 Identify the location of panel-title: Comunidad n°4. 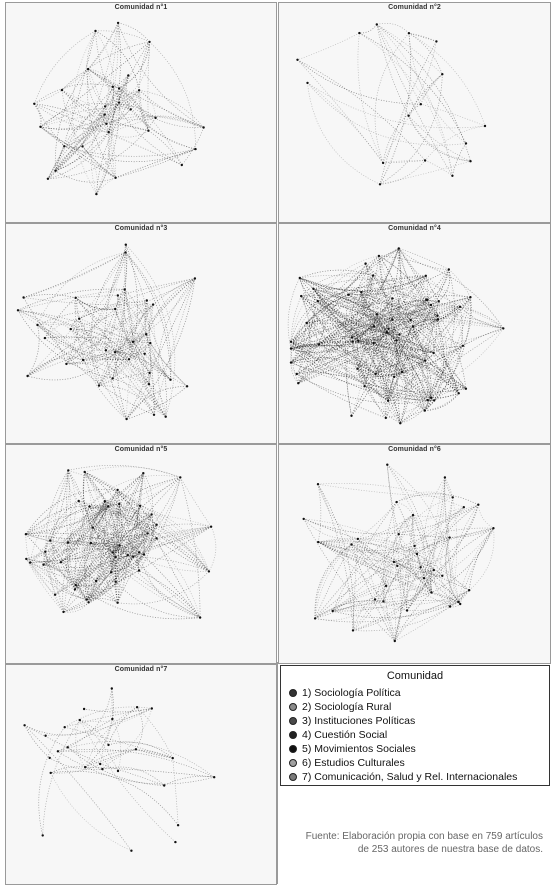
(414, 228).